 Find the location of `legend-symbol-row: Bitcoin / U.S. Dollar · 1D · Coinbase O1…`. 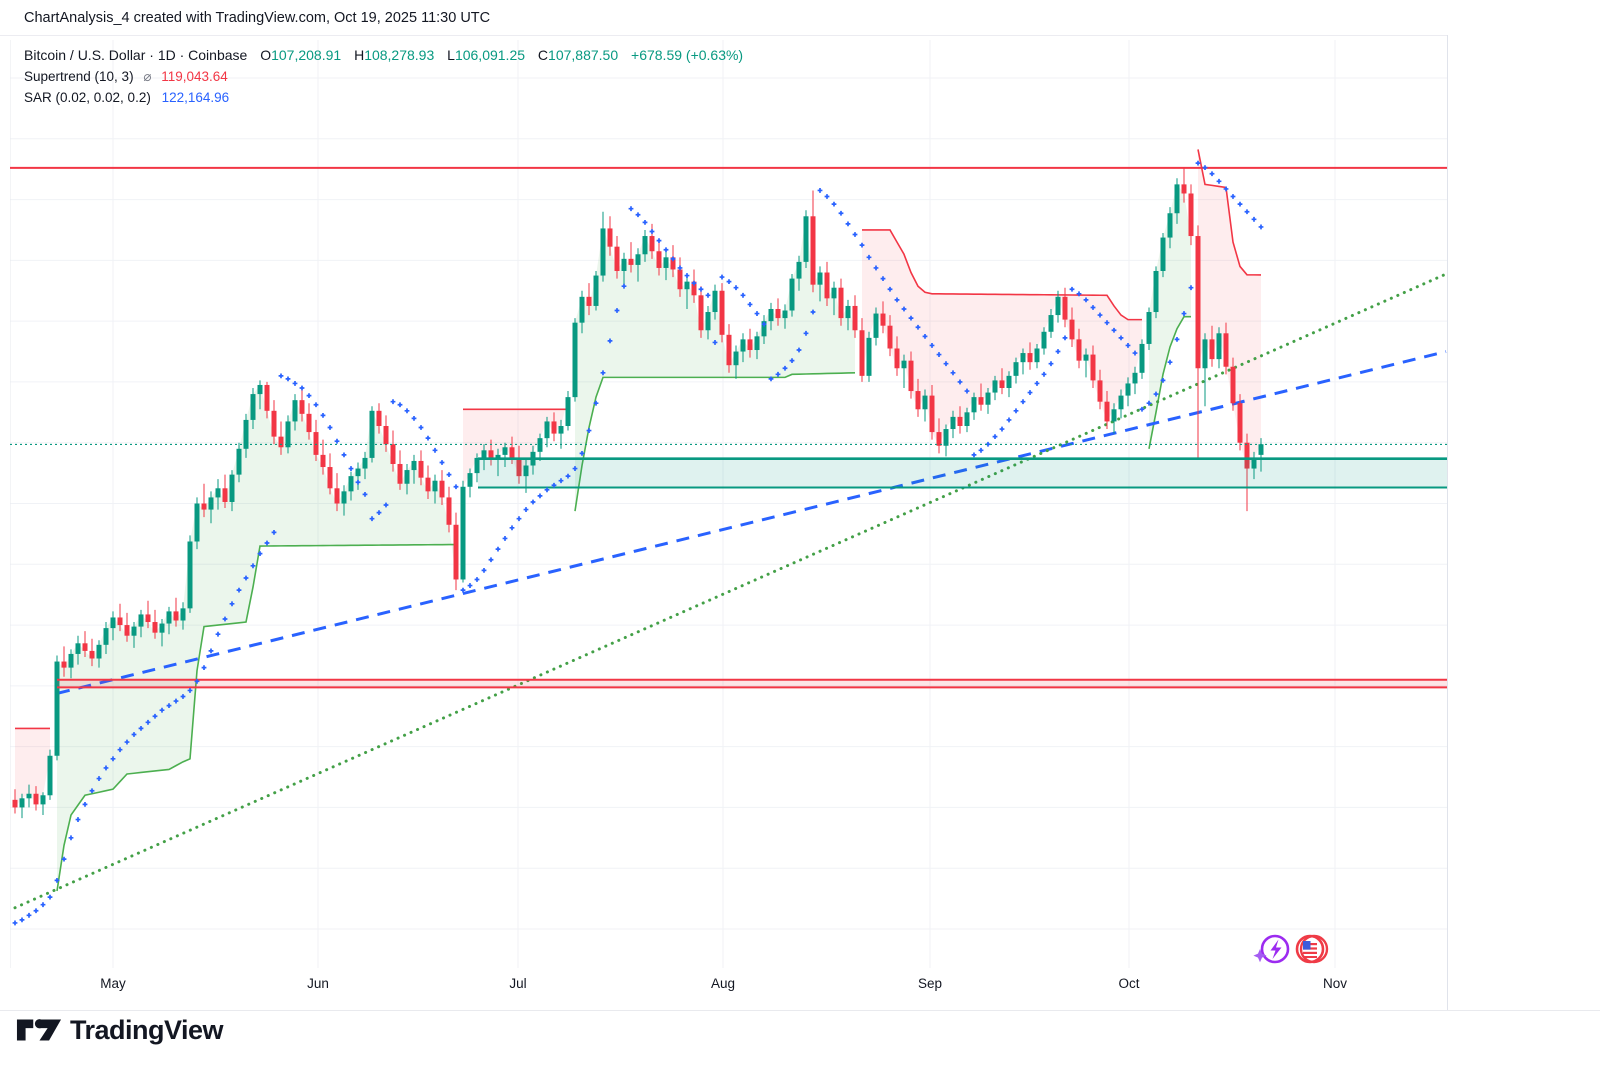

legend-symbol-row: Bitcoin / U.S. Dollar · 1D · Coinbase O1… is located at coordinates (383, 55).